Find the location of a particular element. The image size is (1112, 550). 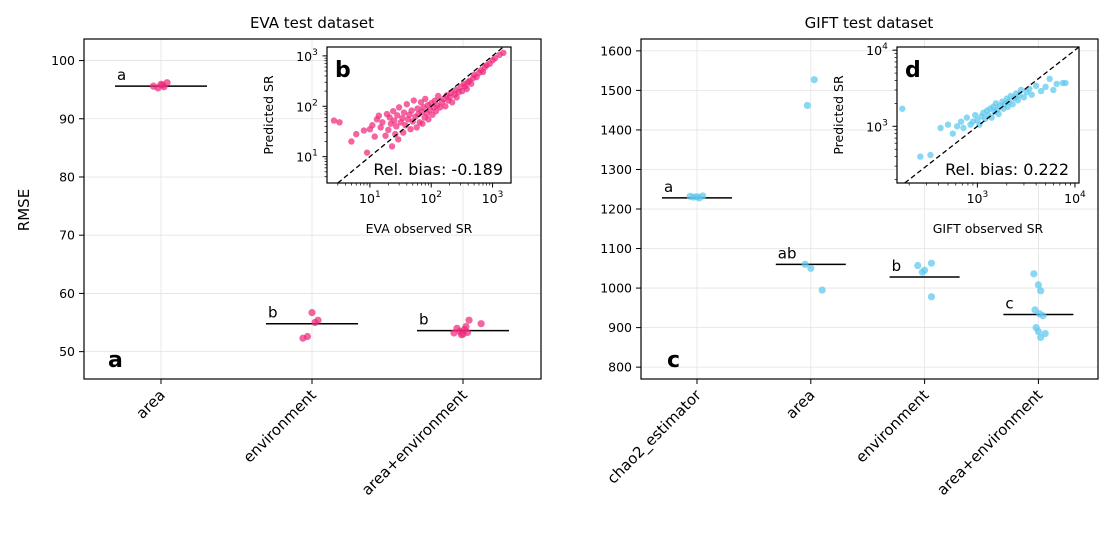

ytick-label: 900 is located at coordinates (620, 327).